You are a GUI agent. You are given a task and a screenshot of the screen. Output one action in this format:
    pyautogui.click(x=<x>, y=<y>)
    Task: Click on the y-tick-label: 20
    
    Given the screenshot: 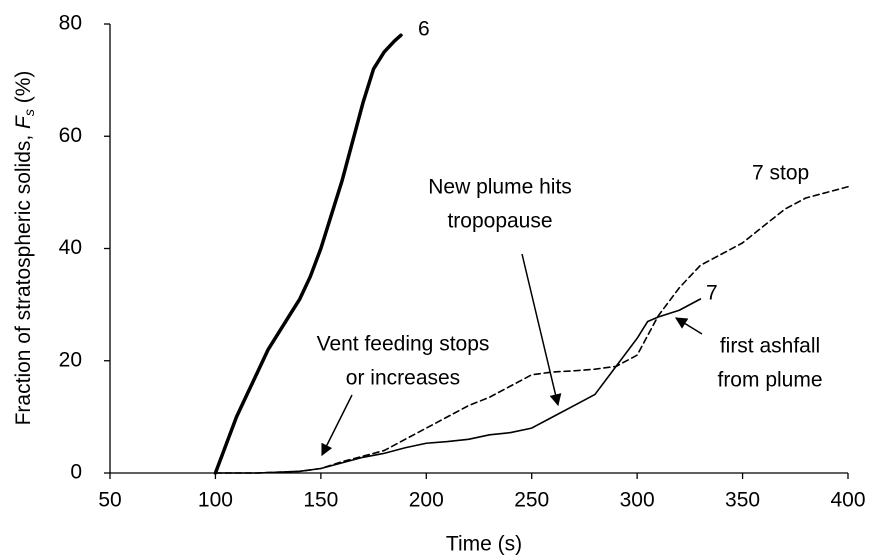 What is the action you would take?
    pyautogui.click(x=70, y=359)
    